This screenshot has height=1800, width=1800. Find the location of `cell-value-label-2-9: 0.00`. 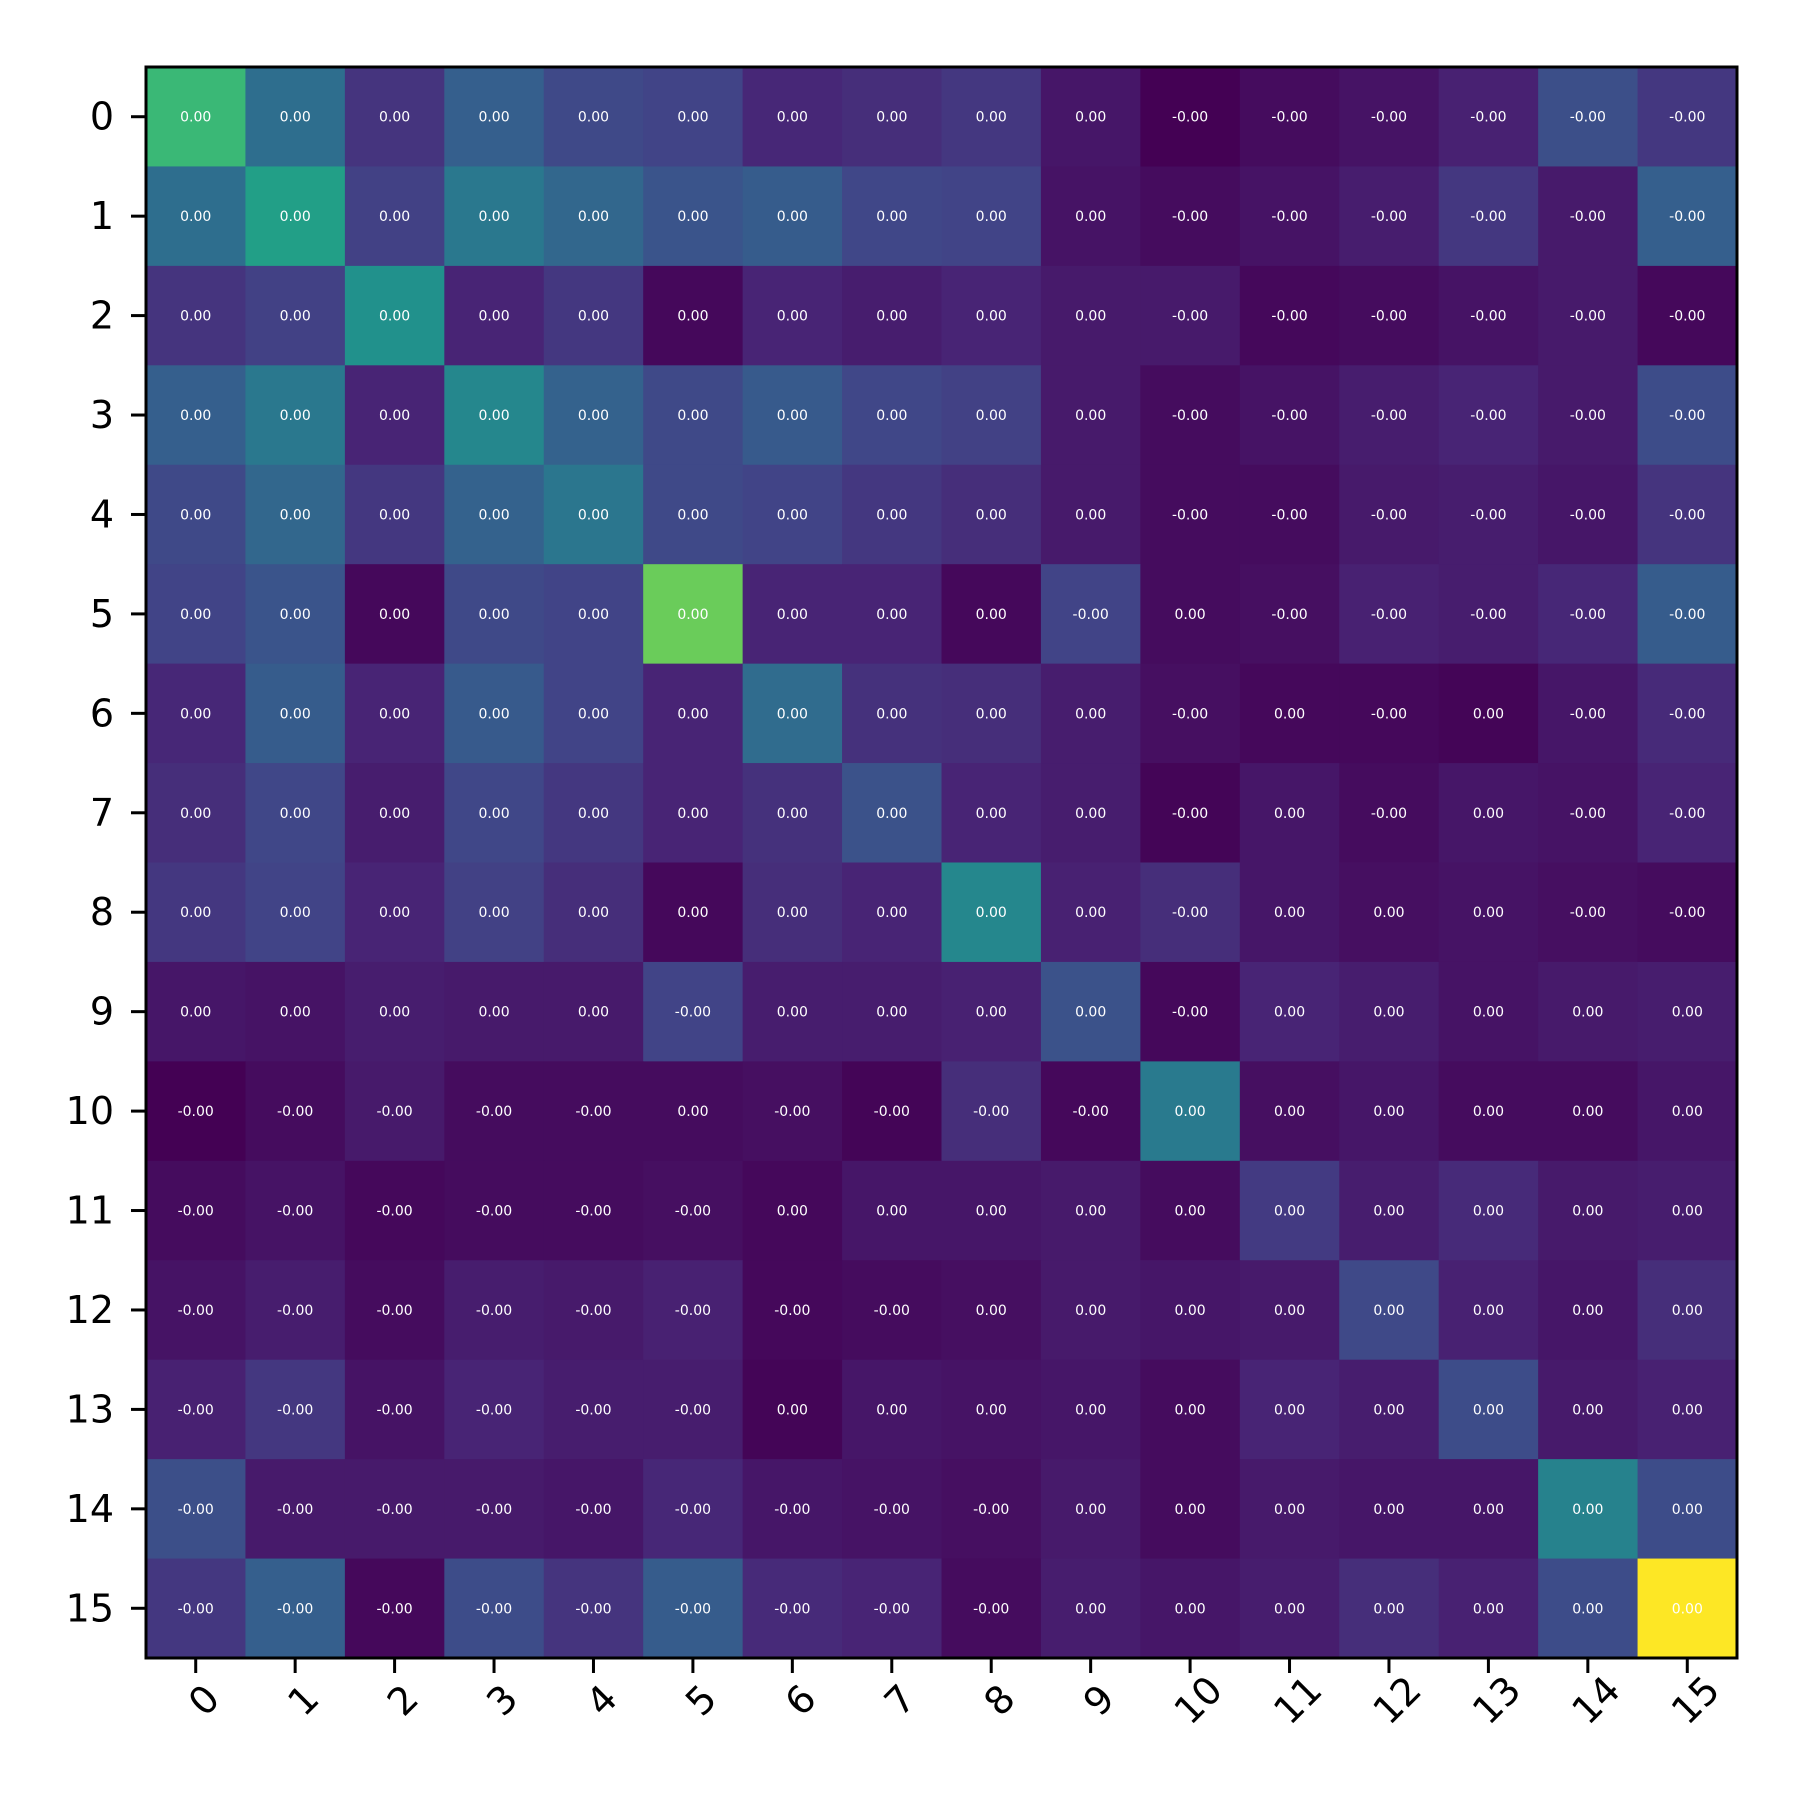

cell-value-label-2-9: 0.00 is located at coordinates (1090, 317).